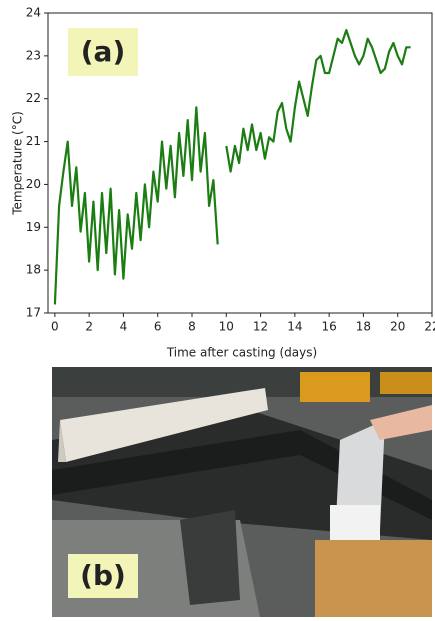  Describe the element at coordinates (260, 327) in the screenshot. I see `x-tick-label: 12` at that location.